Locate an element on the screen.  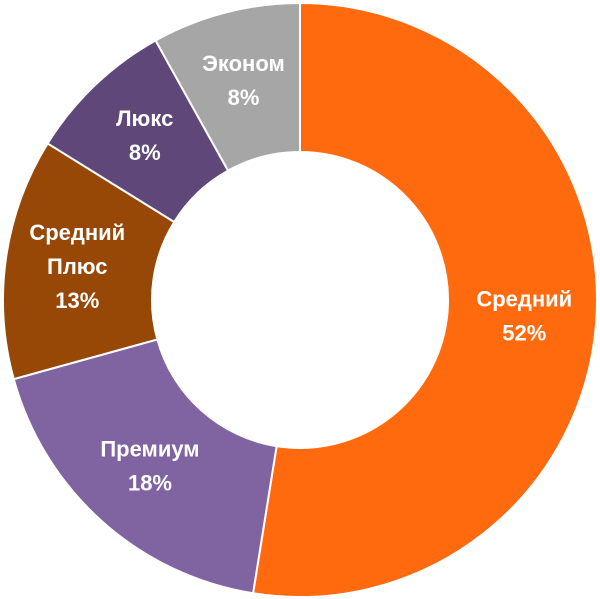
slice-percent-0: 52% is located at coordinates (524, 333).